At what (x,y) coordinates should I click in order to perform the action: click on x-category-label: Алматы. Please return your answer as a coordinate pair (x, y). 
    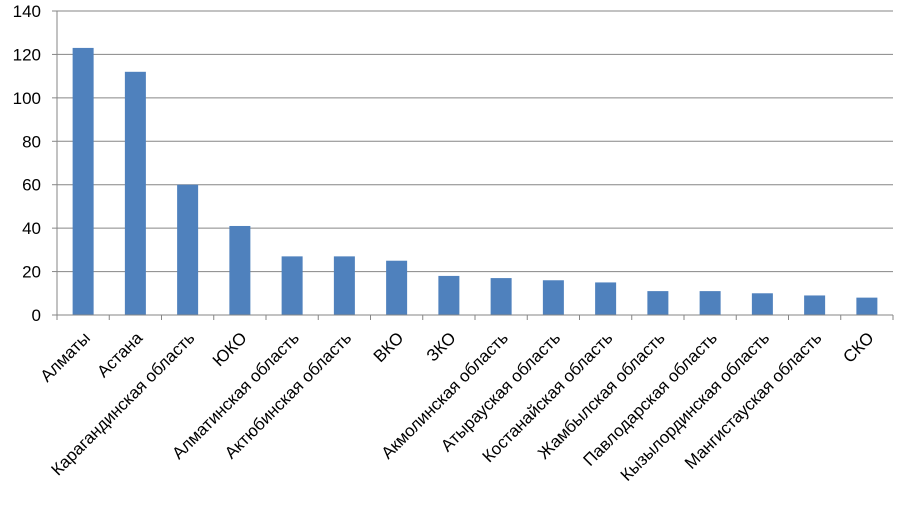
    Looking at the image, I should click on (65, 356).